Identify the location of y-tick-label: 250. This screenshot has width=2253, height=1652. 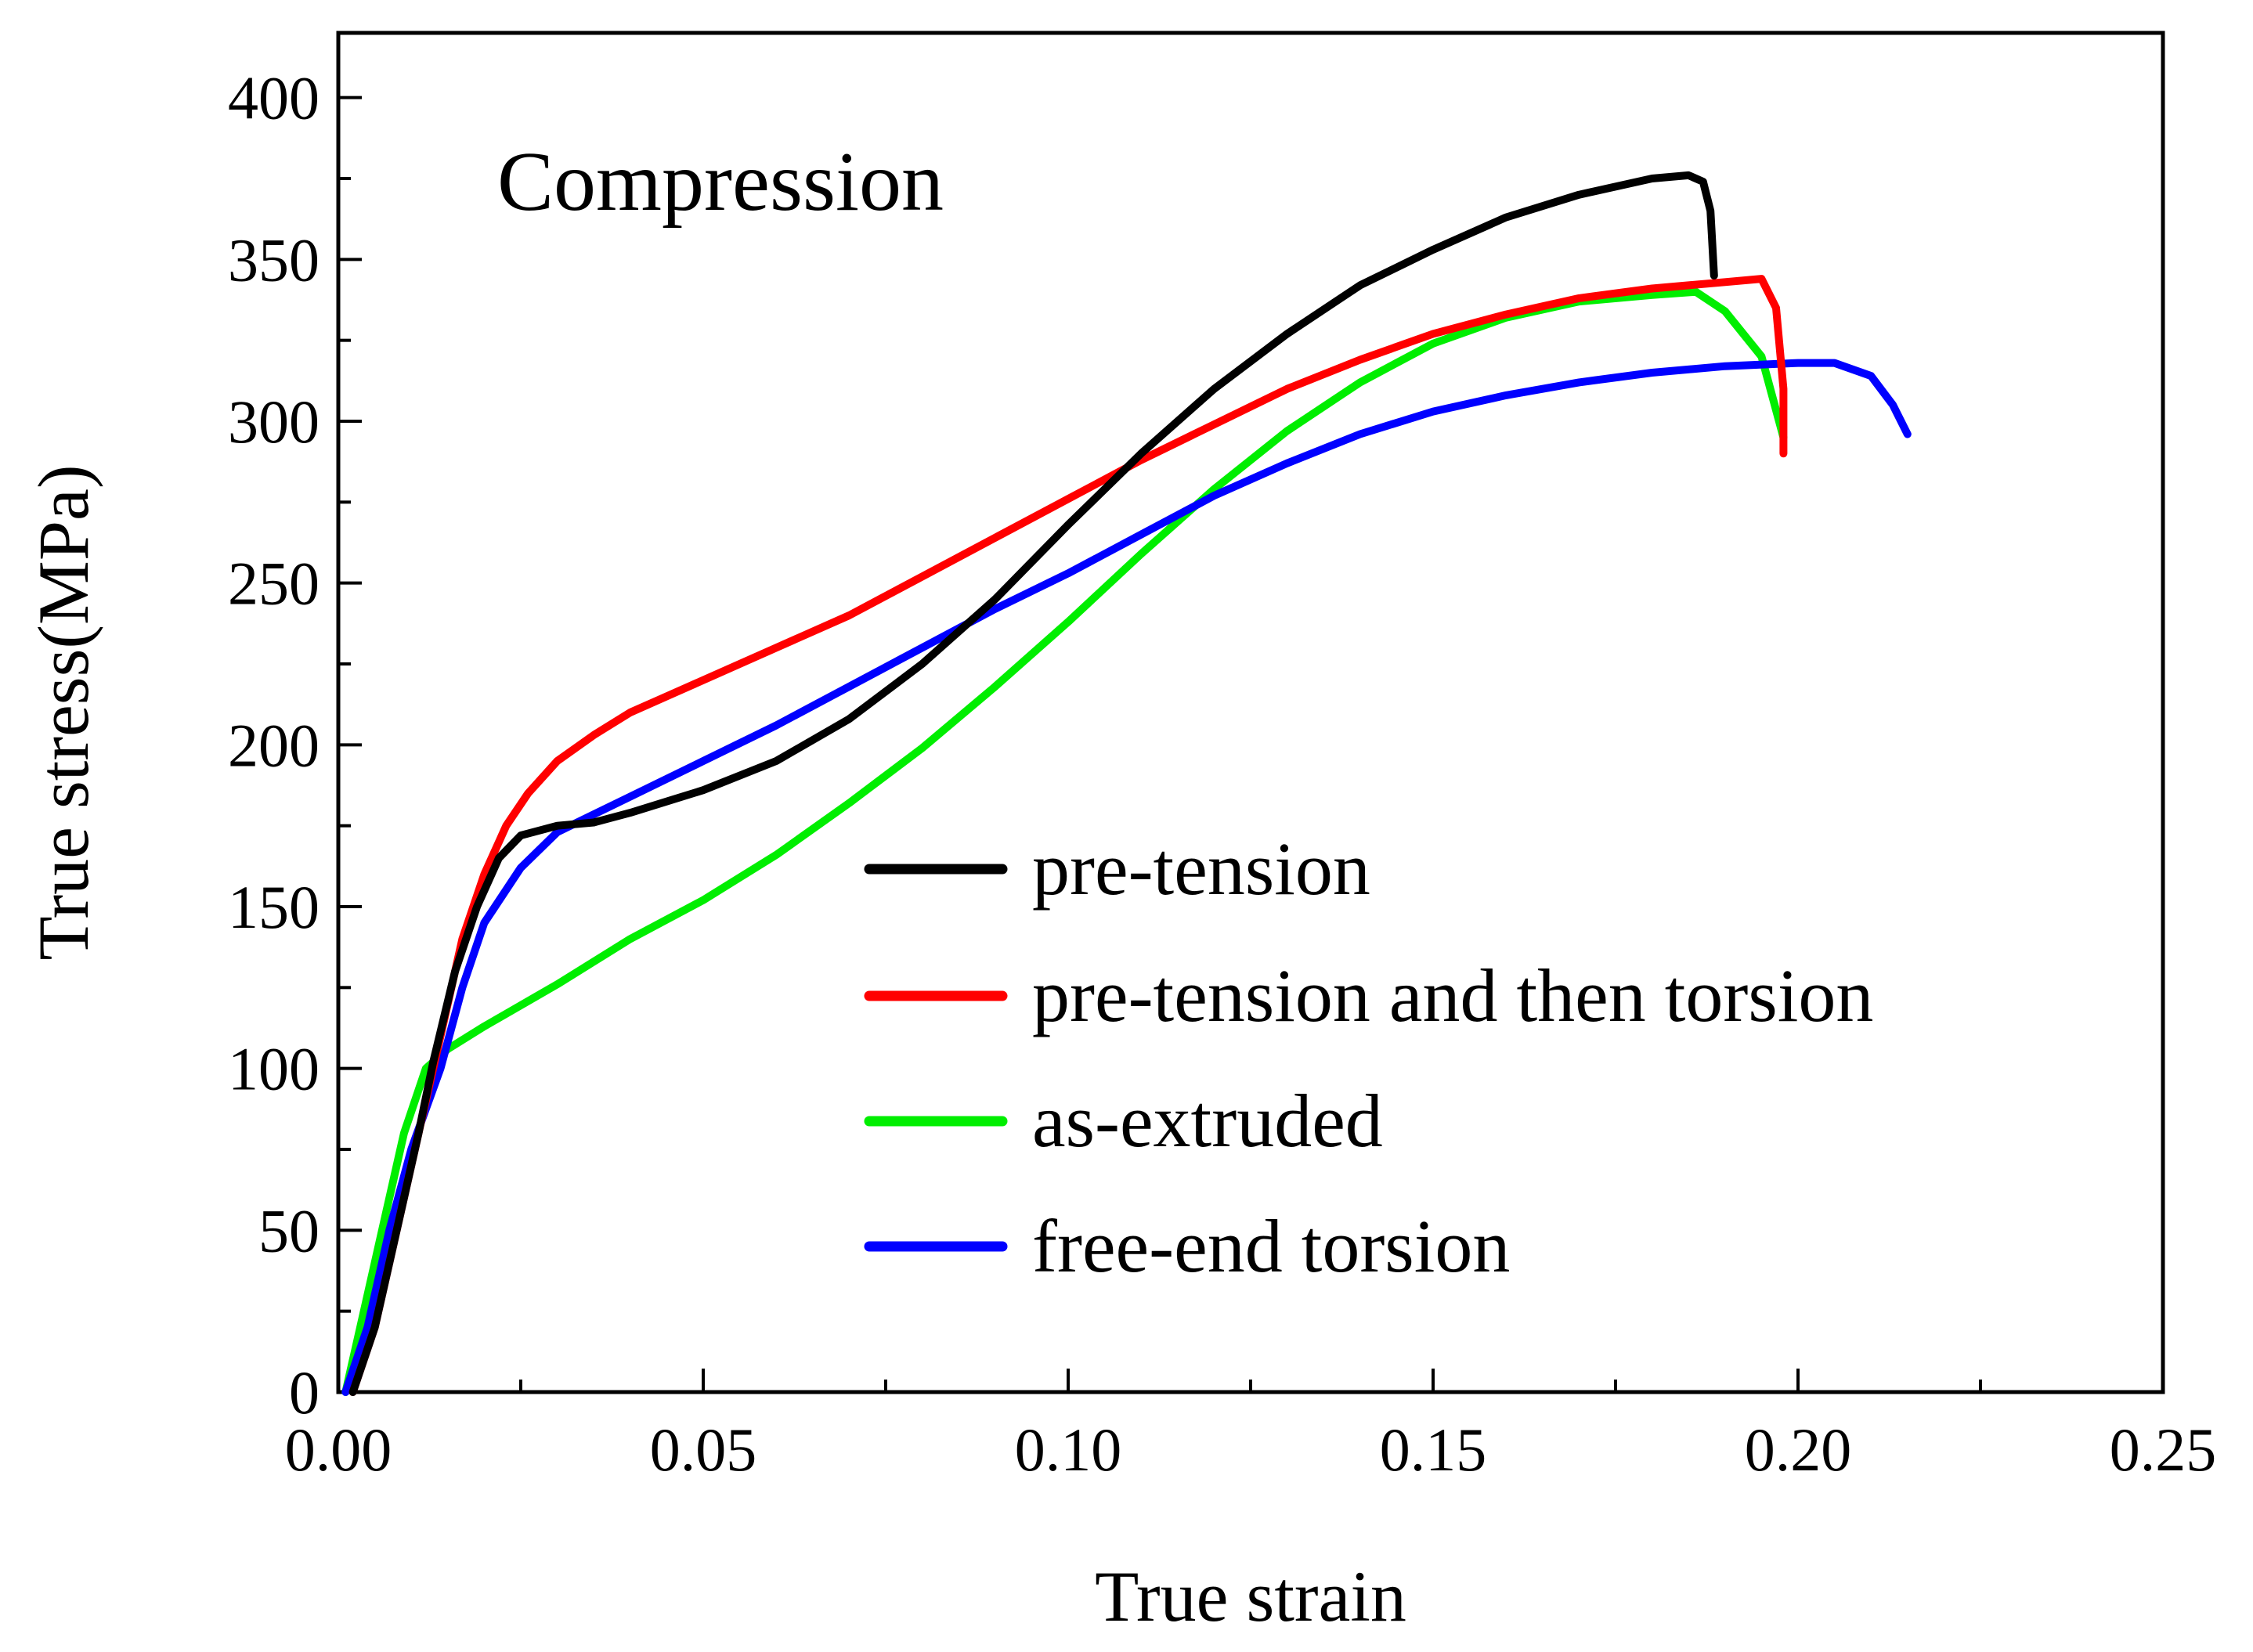
(274, 584).